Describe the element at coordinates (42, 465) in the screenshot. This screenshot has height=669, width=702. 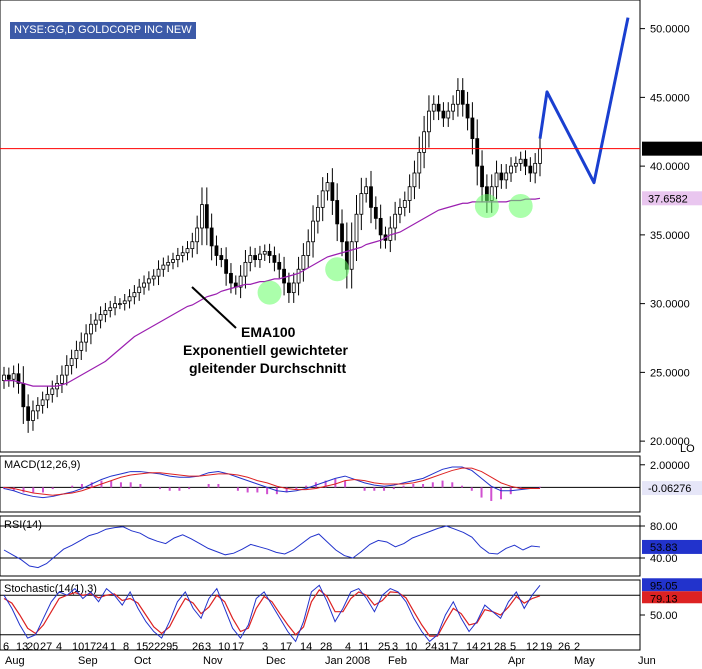
I see `macd-name: MACD(12,26,9)` at that location.